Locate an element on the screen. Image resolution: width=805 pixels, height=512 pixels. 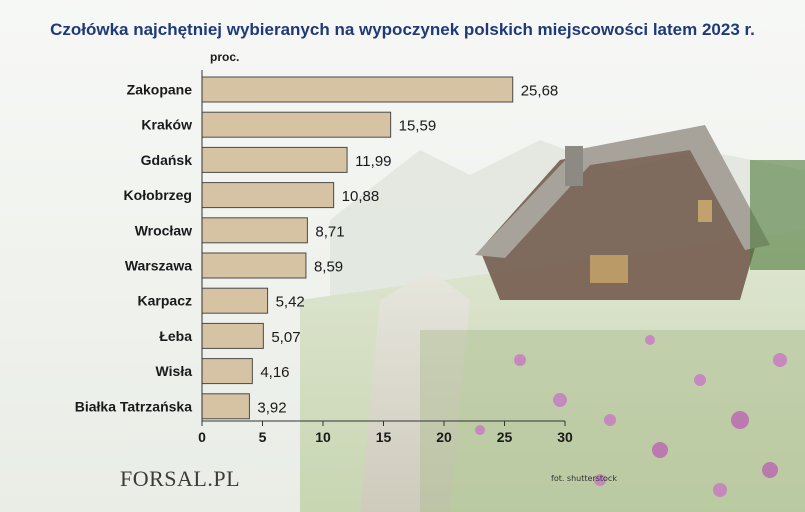
photo-credit: fot. shutterstock is located at coordinates (584, 478).